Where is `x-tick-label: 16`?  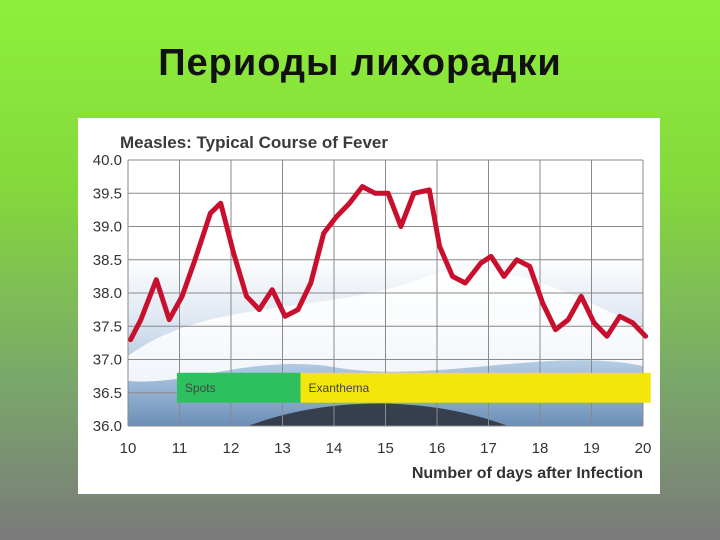 x-tick-label: 16 is located at coordinates (437, 448).